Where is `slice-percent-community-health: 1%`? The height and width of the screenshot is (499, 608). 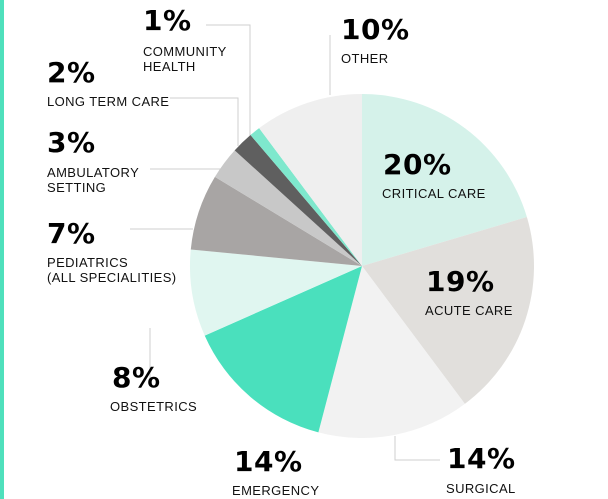 slice-percent-community-health: 1% is located at coordinates (167, 20).